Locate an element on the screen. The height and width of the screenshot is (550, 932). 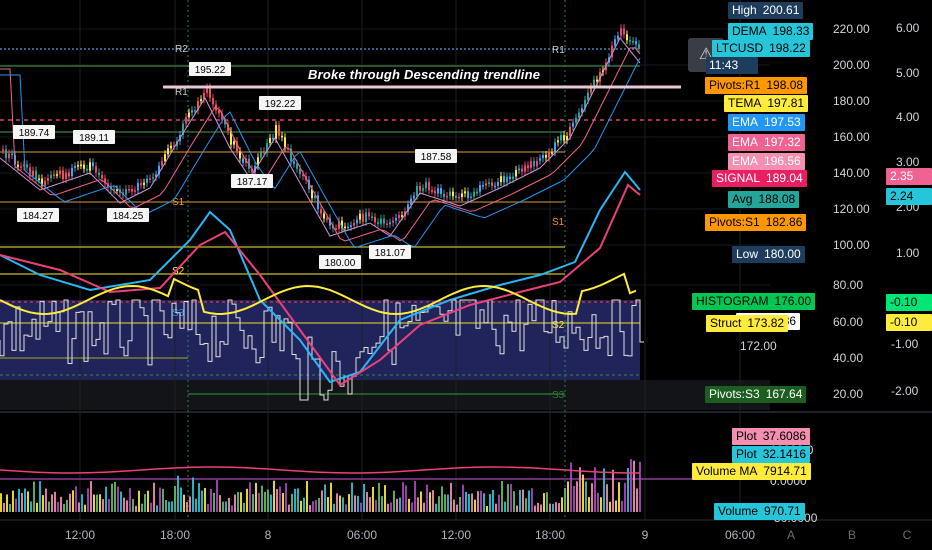
price-tag-value: 197.32 is located at coordinates (782, 142).